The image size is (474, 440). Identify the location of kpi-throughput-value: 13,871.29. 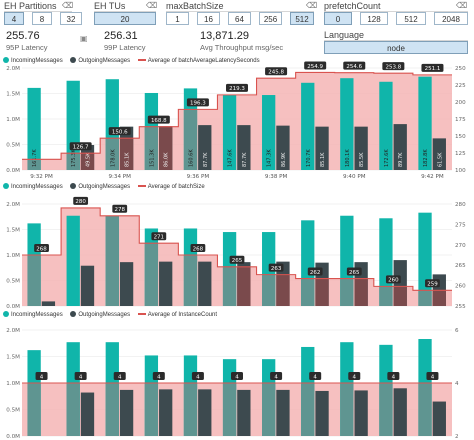
(224, 36).